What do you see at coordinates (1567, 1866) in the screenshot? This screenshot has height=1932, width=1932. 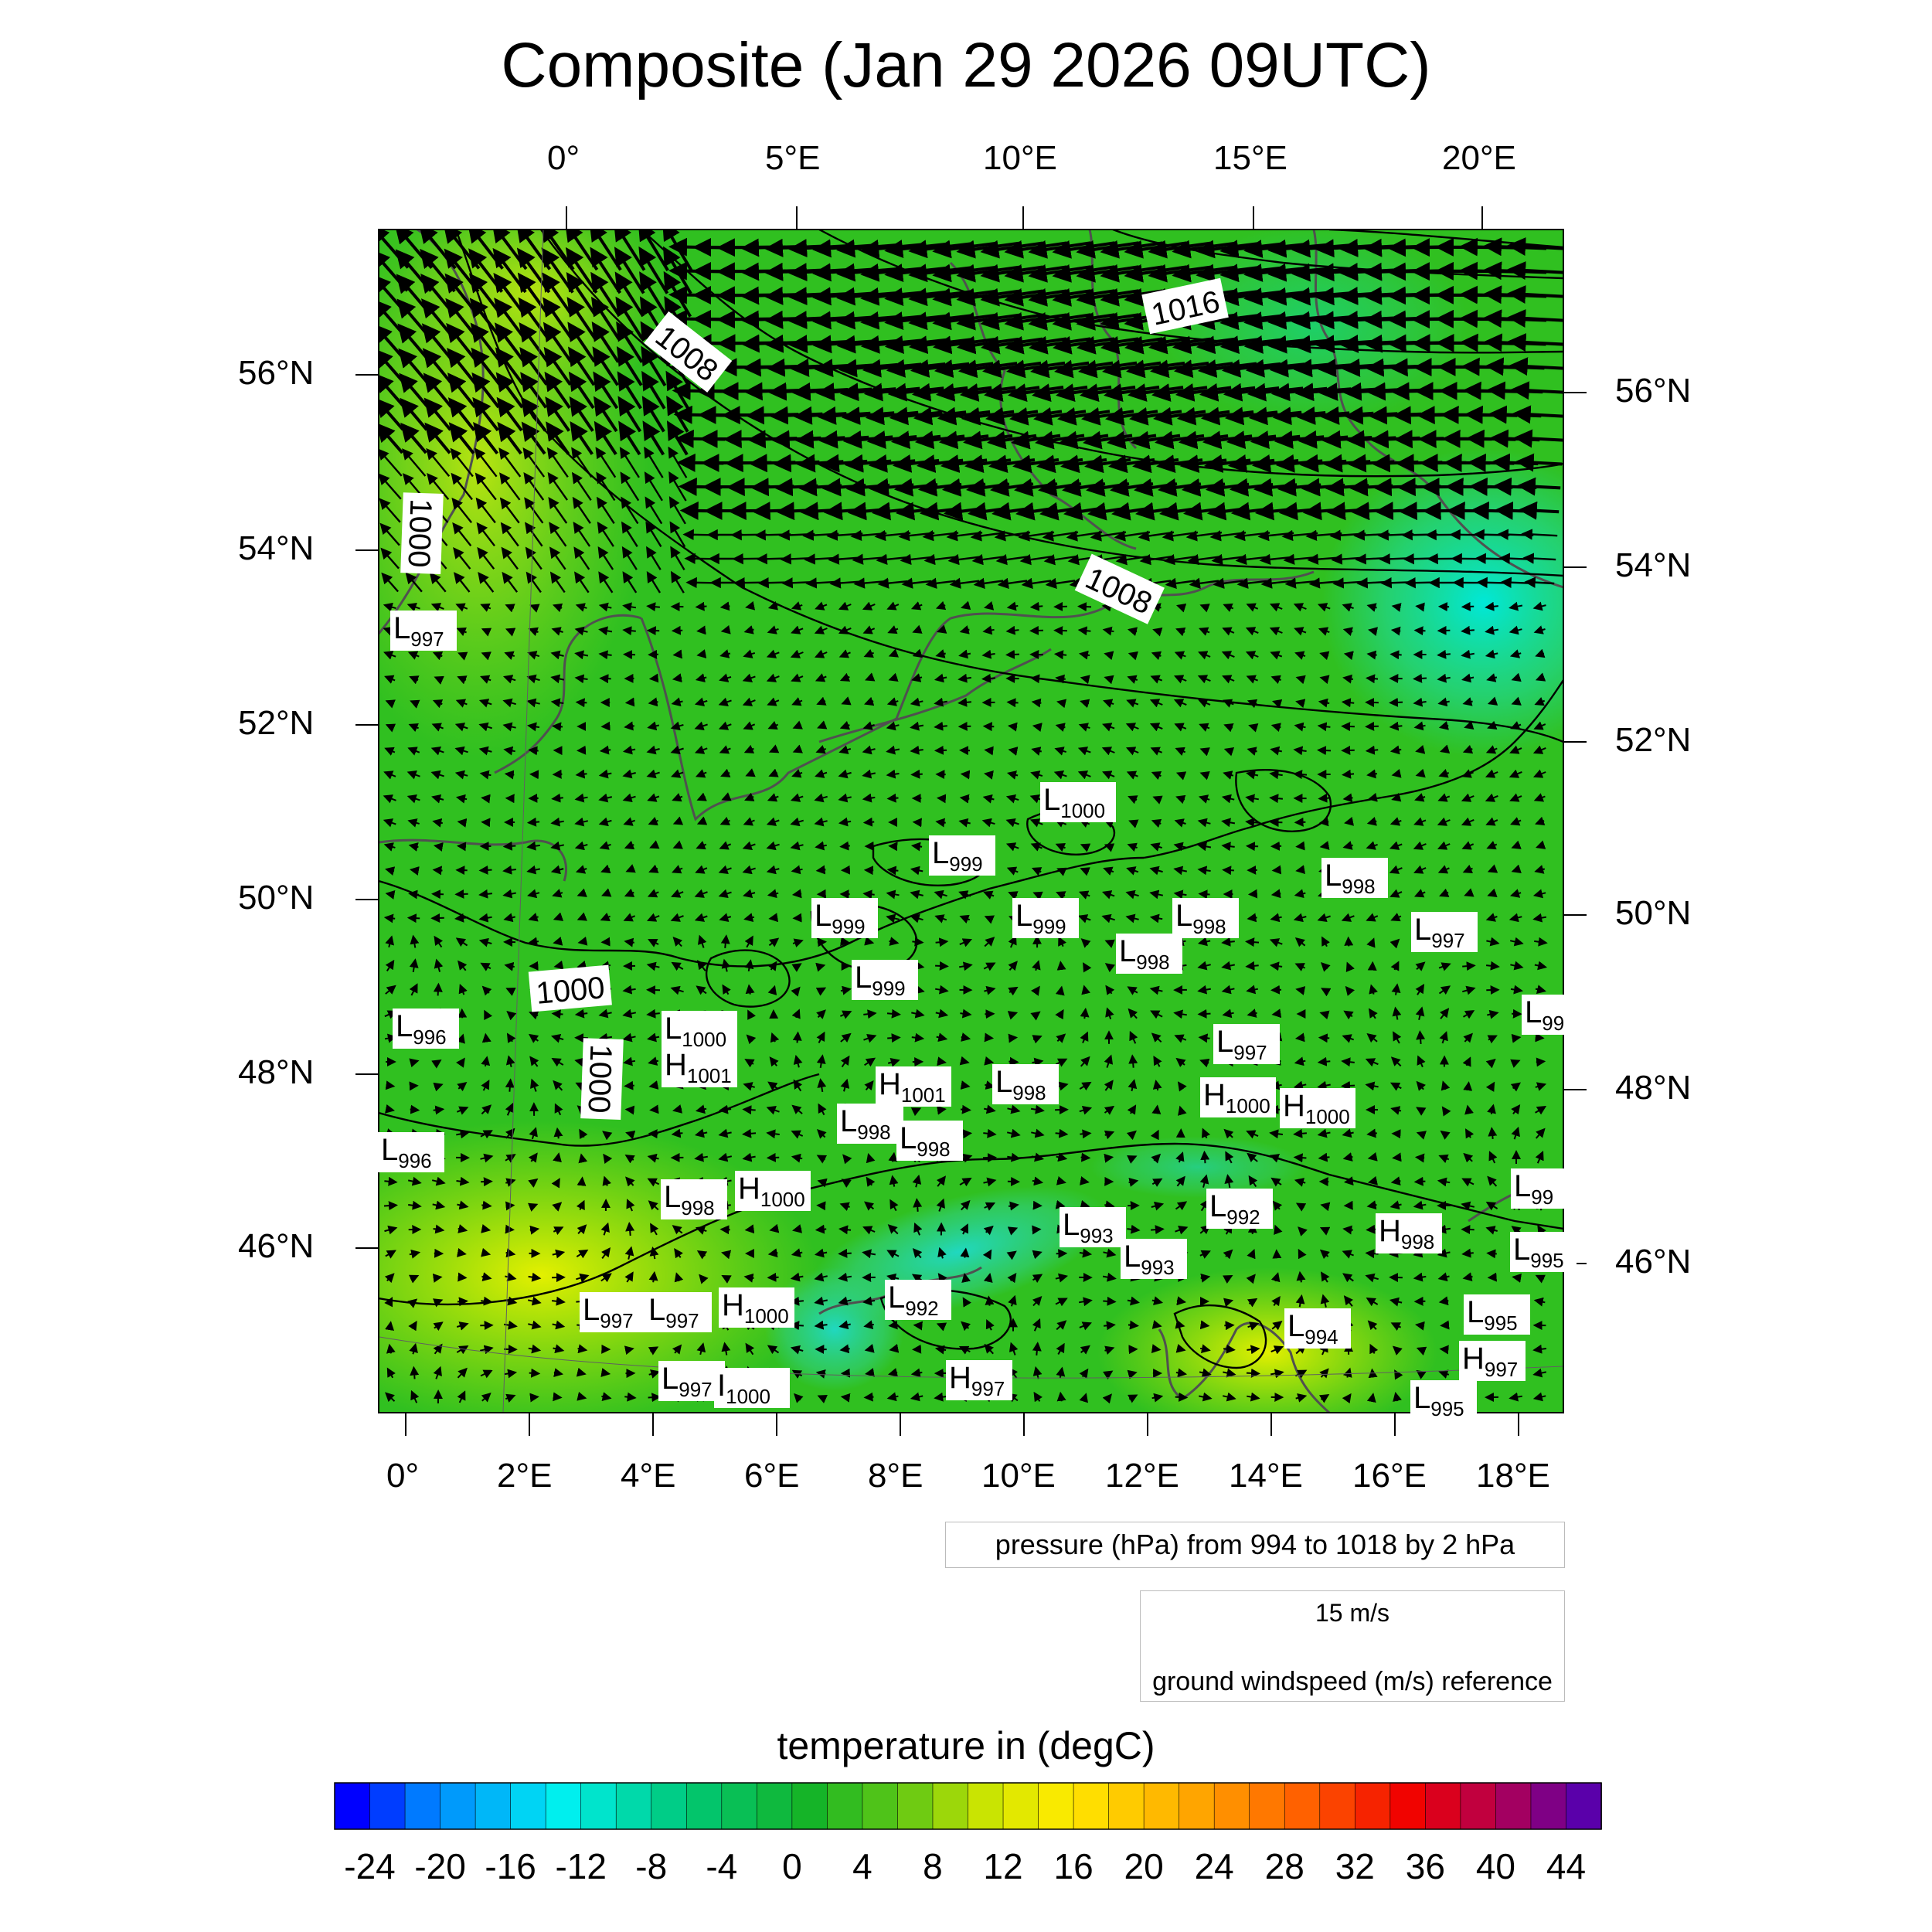 I see `colorbar-tick-label: 44` at bounding box center [1567, 1866].